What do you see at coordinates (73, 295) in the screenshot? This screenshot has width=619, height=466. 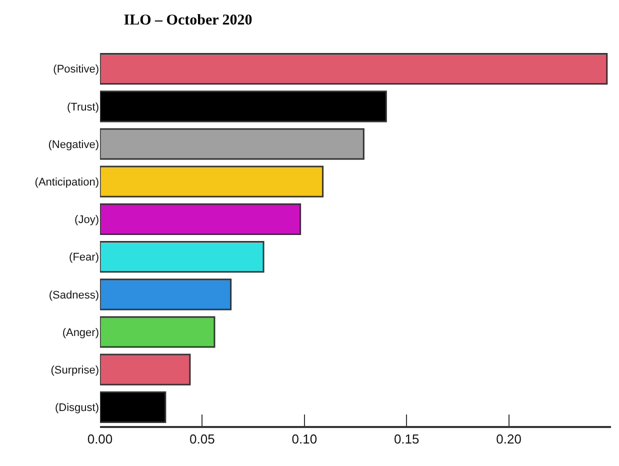 I see `y-tick-label: (Sadness)` at bounding box center [73, 295].